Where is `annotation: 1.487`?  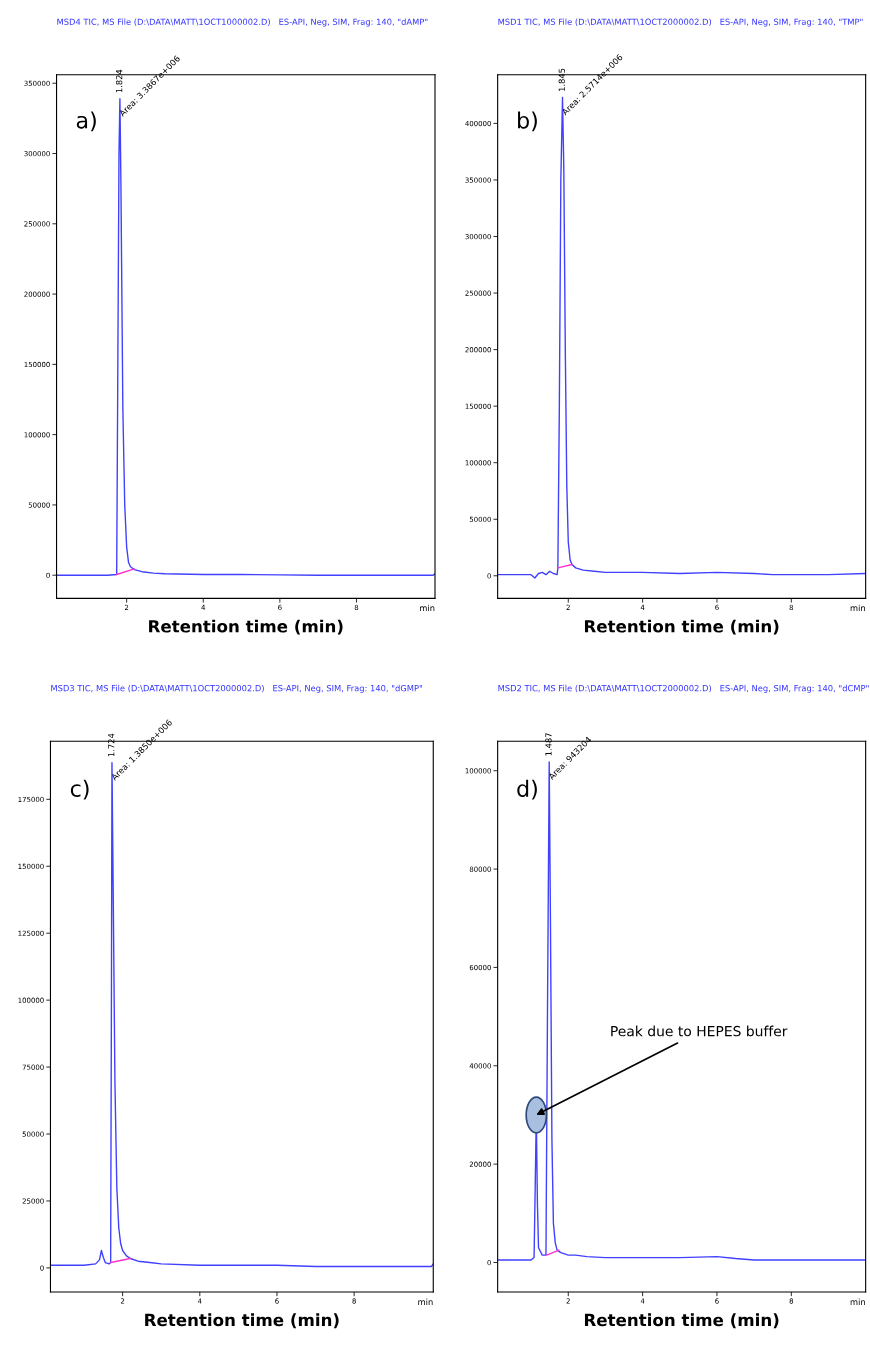
annotation: 1.487 is located at coordinates (548, 744).